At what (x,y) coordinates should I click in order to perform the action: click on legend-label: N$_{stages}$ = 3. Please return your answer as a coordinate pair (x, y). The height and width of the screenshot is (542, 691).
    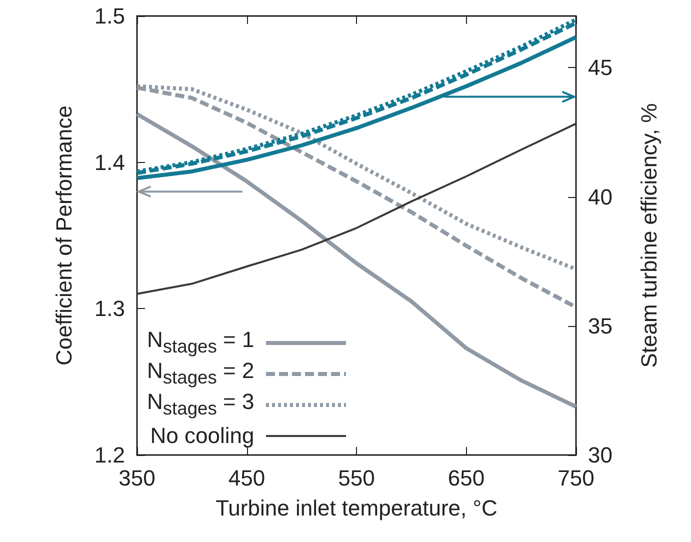
    Looking at the image, I should click on (200, 404).